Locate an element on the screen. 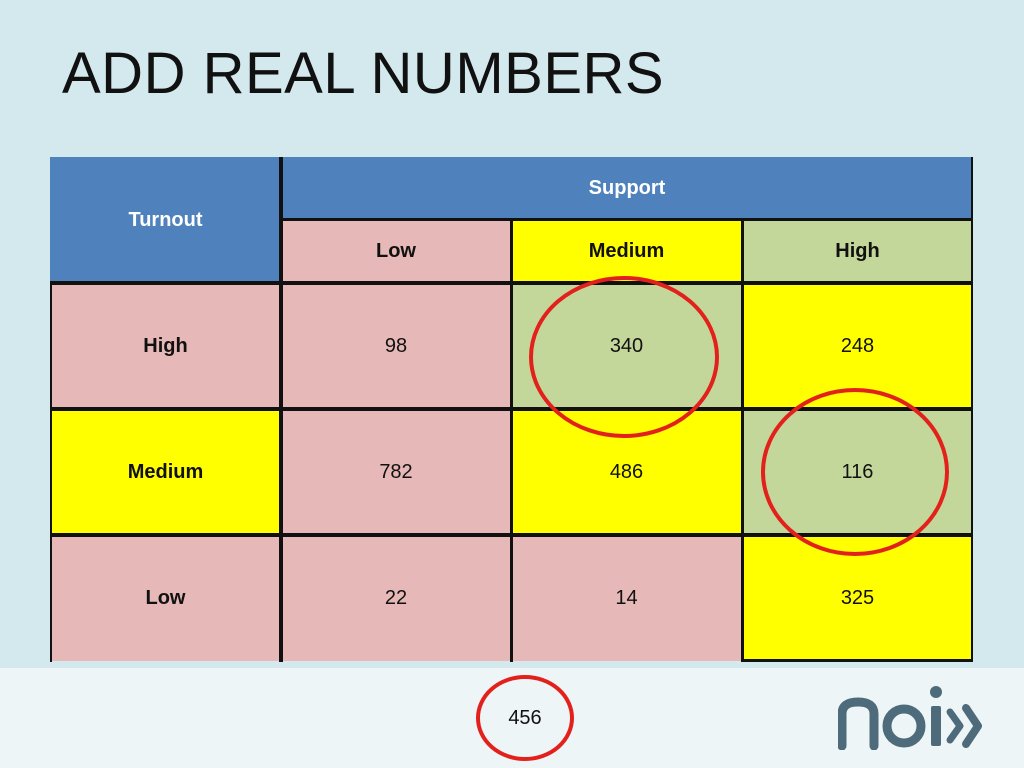 The image size is (1024, 768). group-header-support: Support is located at coordinates (627, 188).